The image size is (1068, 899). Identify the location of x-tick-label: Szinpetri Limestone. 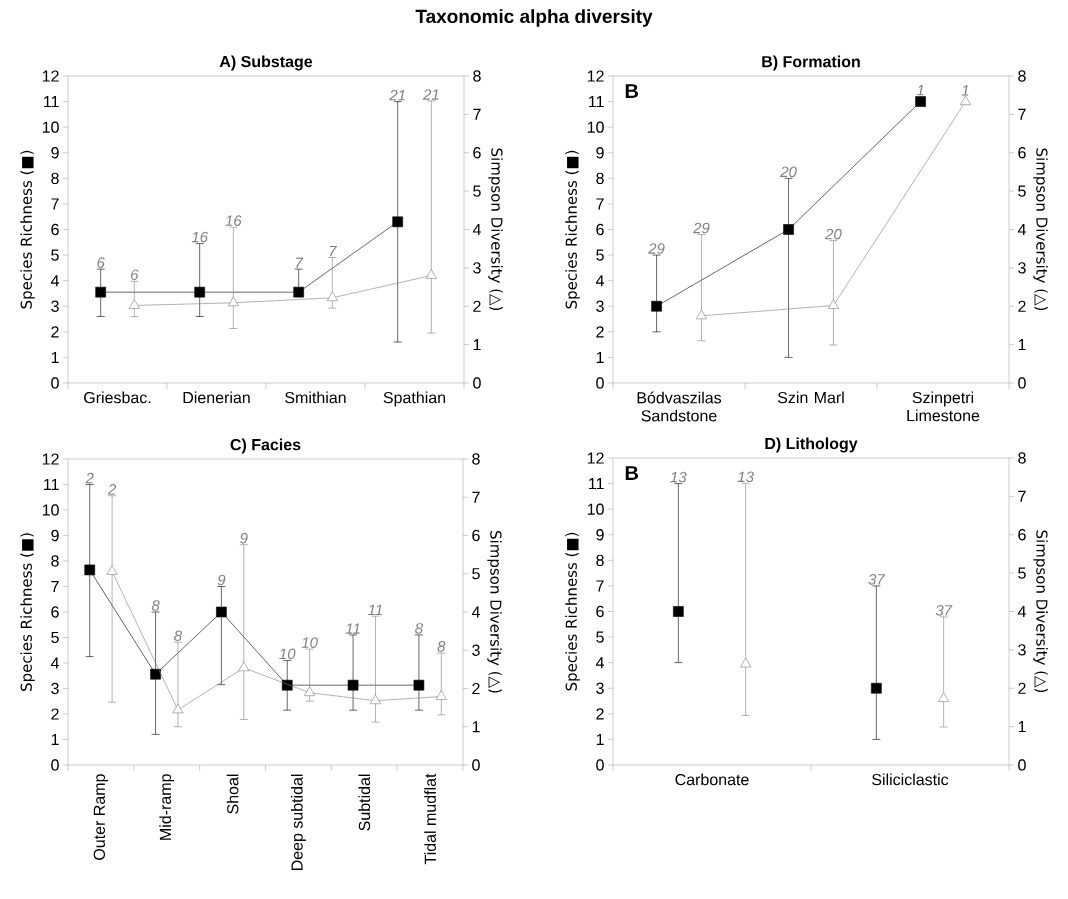
(943, 406).